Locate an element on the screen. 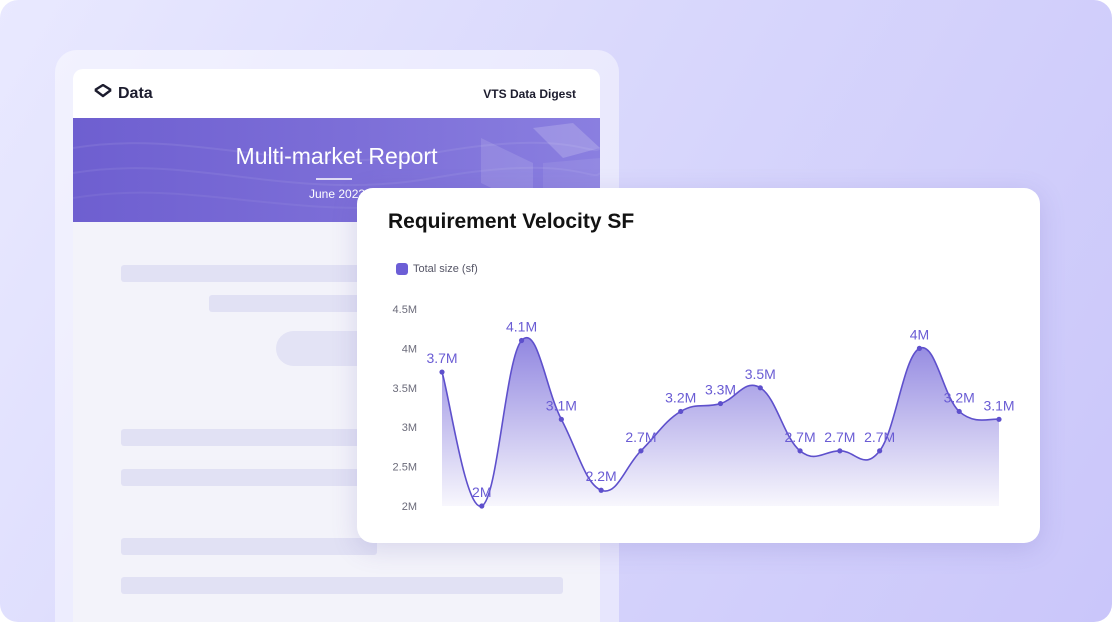 This screenshot has width=1112, height=622. chart-title: Requirement Velocity SF is located at coordinates (511, 221).